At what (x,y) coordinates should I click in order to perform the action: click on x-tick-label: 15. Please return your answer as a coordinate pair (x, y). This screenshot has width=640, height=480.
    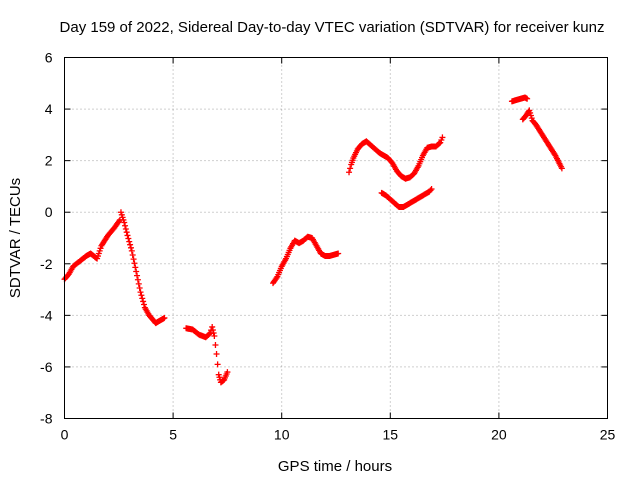
    Looking at the image, I should click on (391, 435).